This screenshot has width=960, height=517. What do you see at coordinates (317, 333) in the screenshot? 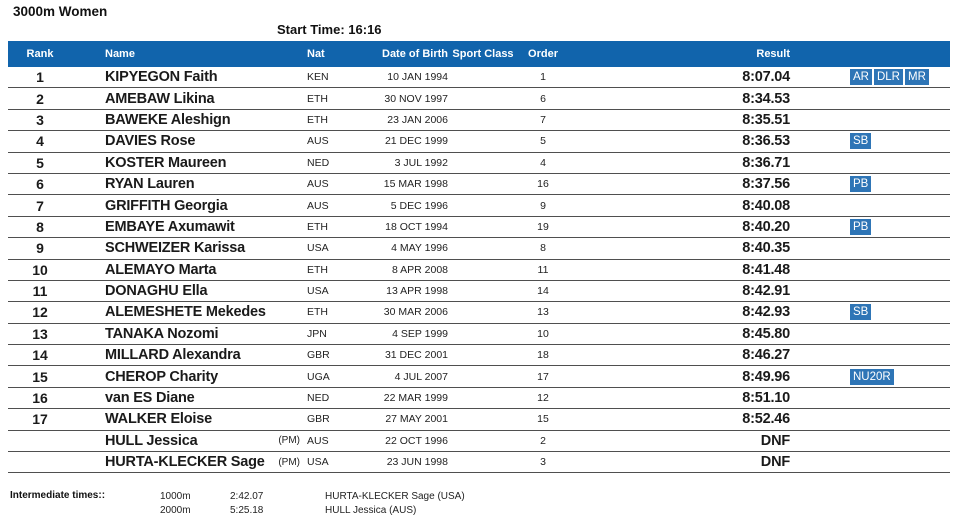
I see `nat-cell: JPN` at bounding box center [317, 333].